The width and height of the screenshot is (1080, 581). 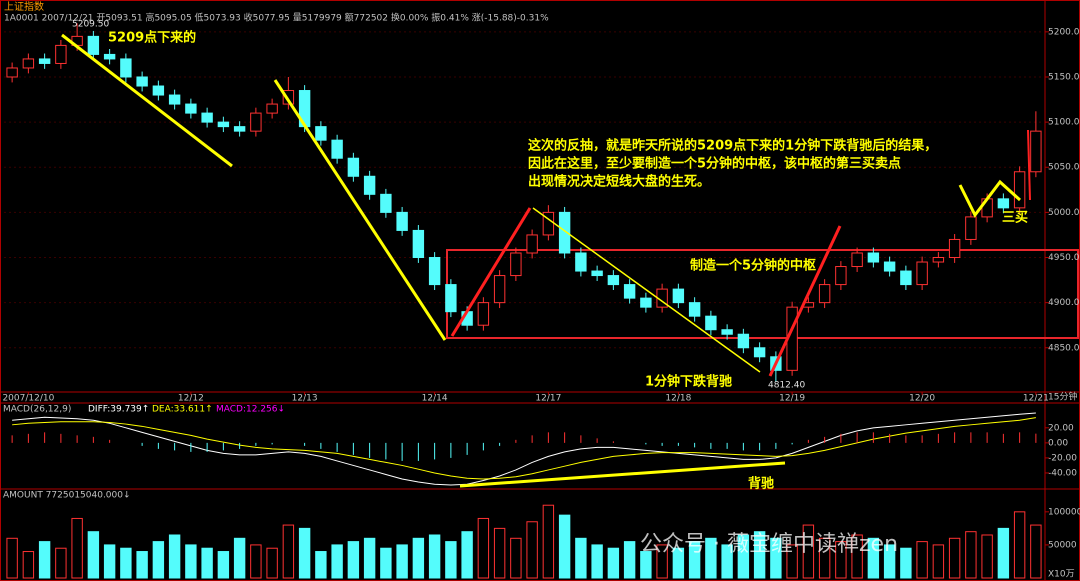 What do you see at coordinates (1036, 399) in the screenshot?
I see `x-tick-label: 12/21` at bounding box center [1036, 399].